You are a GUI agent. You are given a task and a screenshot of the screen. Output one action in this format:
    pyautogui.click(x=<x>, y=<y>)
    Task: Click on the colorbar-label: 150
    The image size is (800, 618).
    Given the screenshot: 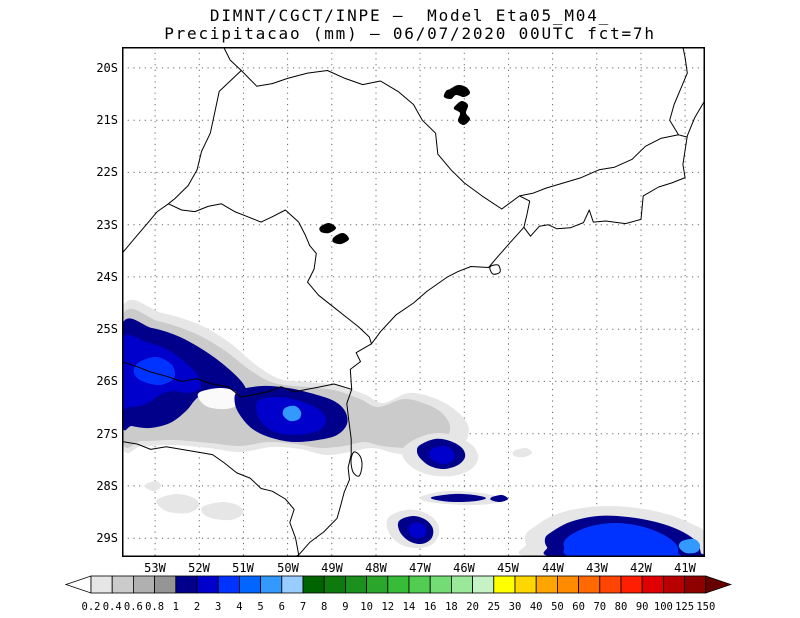 What is the action you would take?
    pyautogui.click(x=705, y=607)
    